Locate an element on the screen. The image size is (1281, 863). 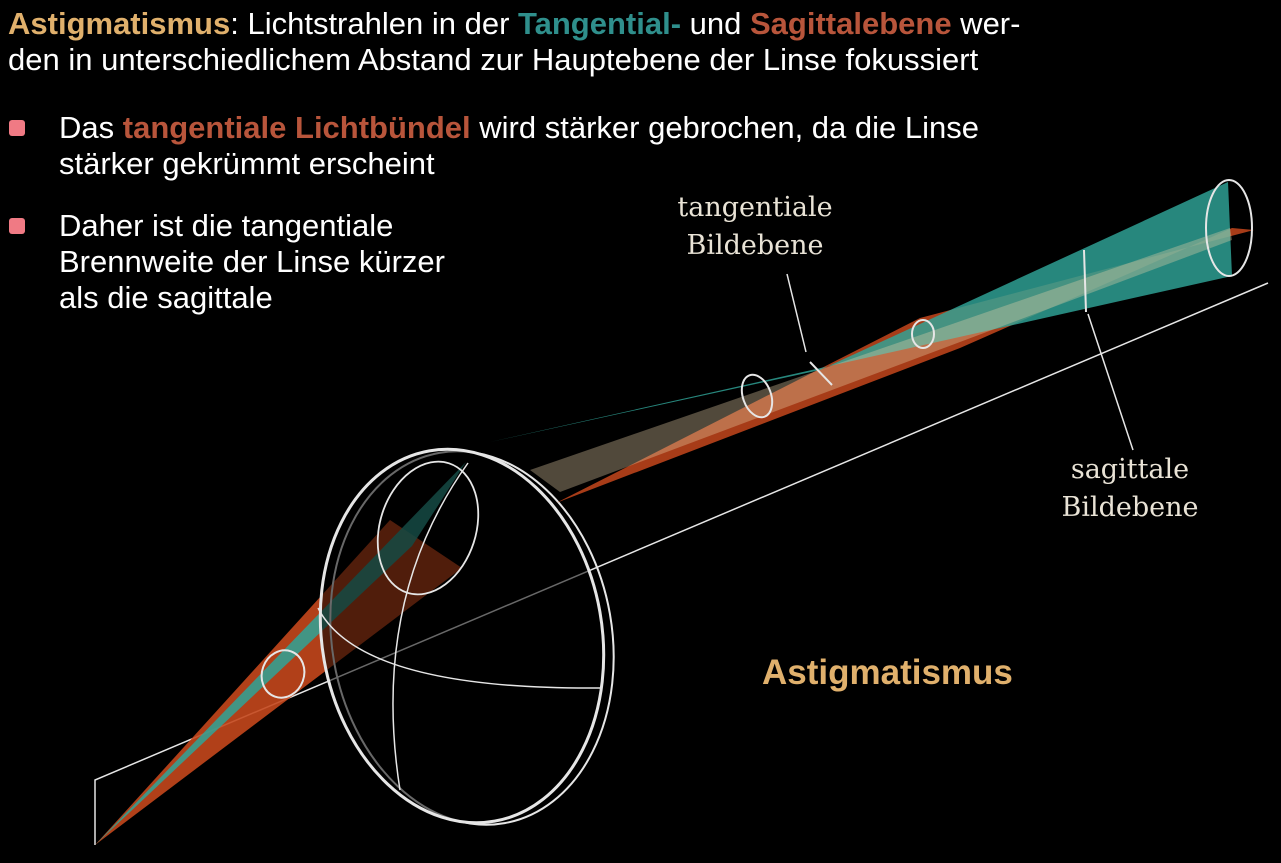
section-ring-far is located at coordinates (1229, 228).